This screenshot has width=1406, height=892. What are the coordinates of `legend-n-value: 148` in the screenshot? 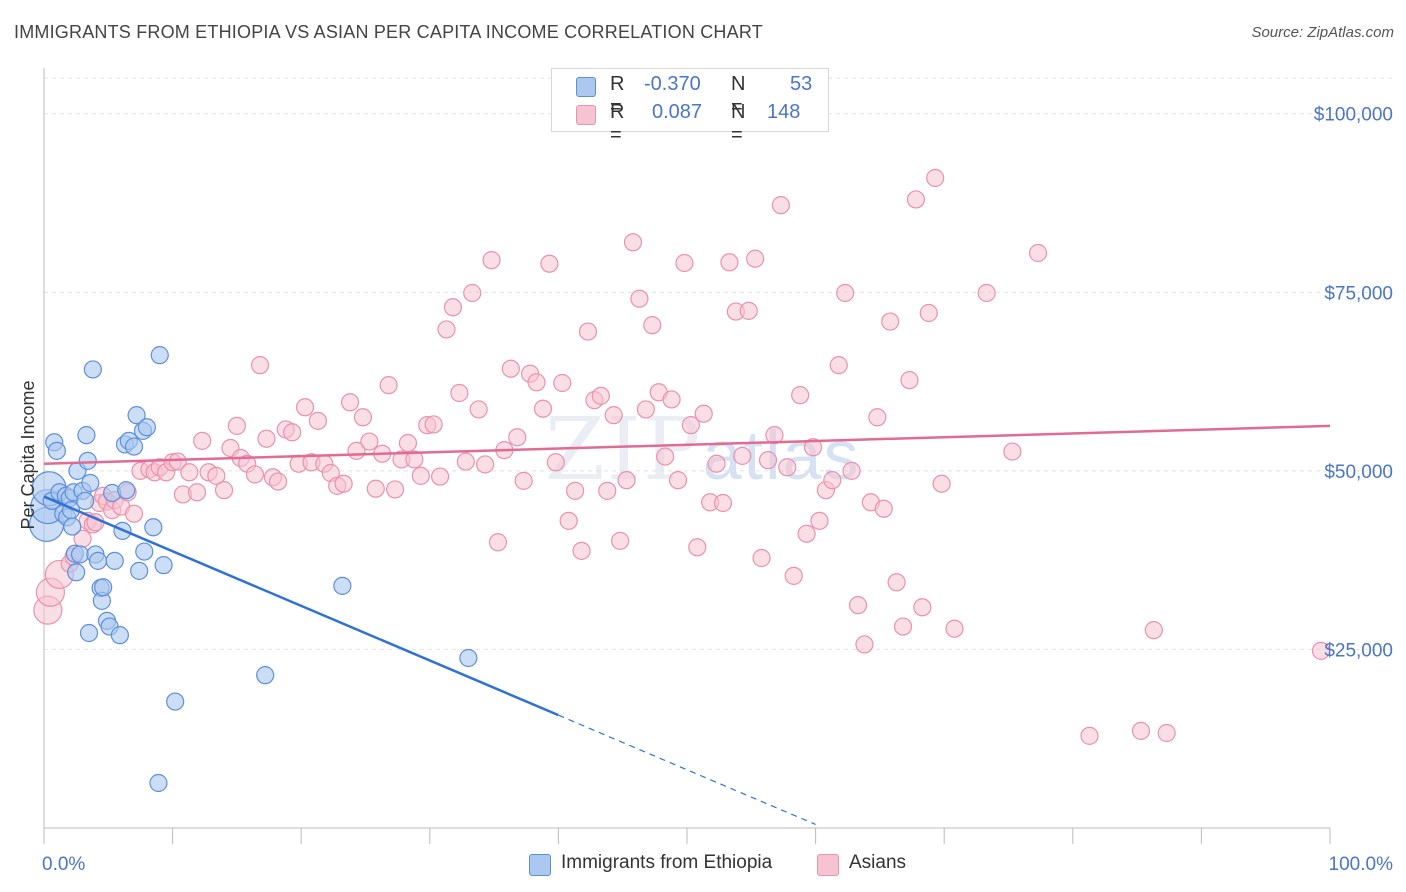 It's located at (784, 112).